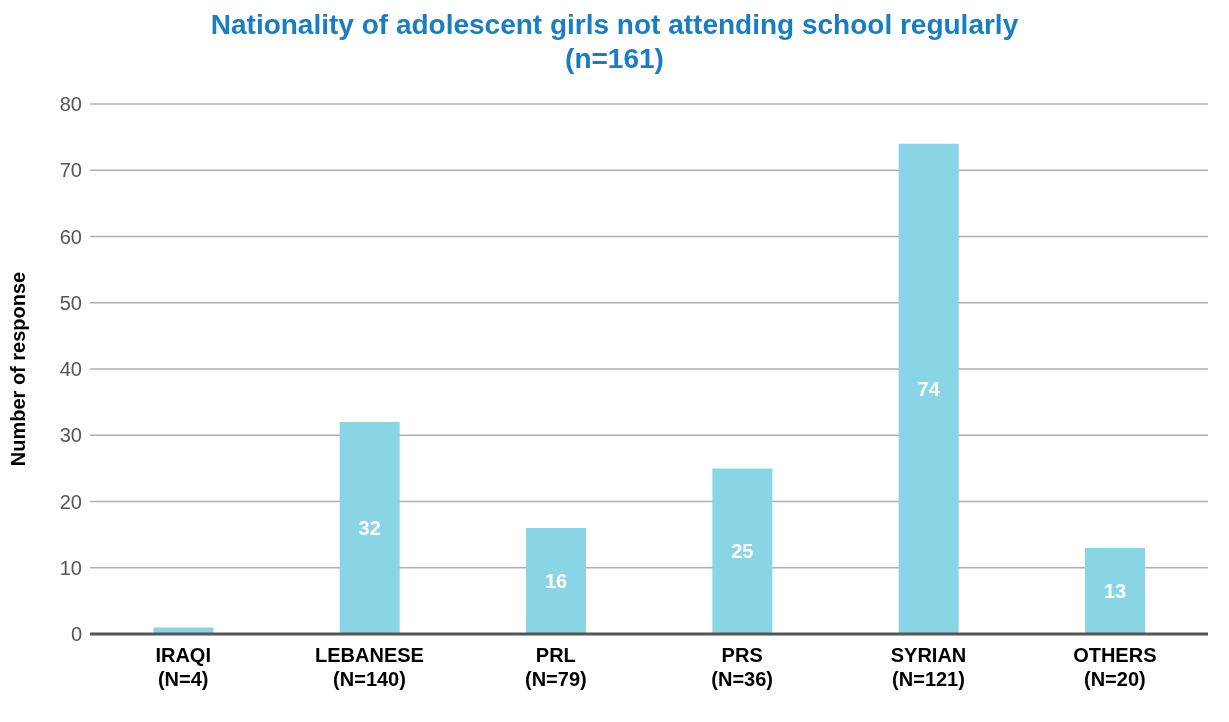 The height and width of the screenshot is (722, 1229). I want to click on data-label: 16, so click(556, 581).